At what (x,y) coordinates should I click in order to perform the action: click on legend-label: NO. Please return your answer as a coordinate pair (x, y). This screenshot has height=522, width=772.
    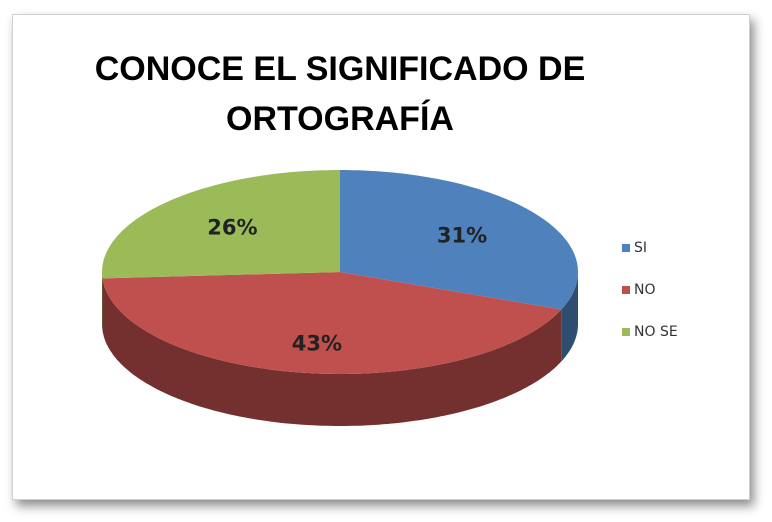
    Looking at the image, I should click on (645, 290).